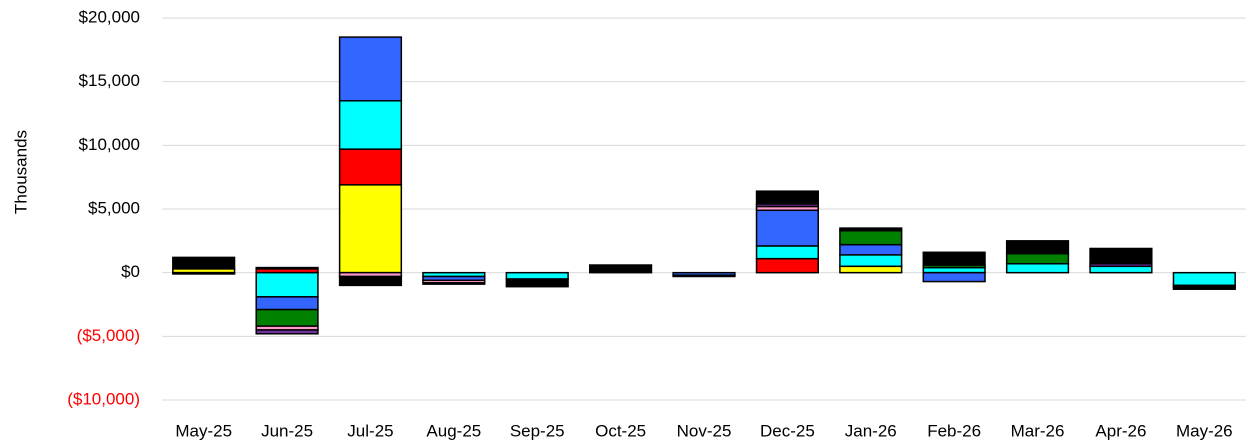 Image resolution: width=1248 pixels, height=445 pixels. Describe the element at coordinates (954, 430) in the screenshot. I see `x-tick-label: Feb-26` at that location.